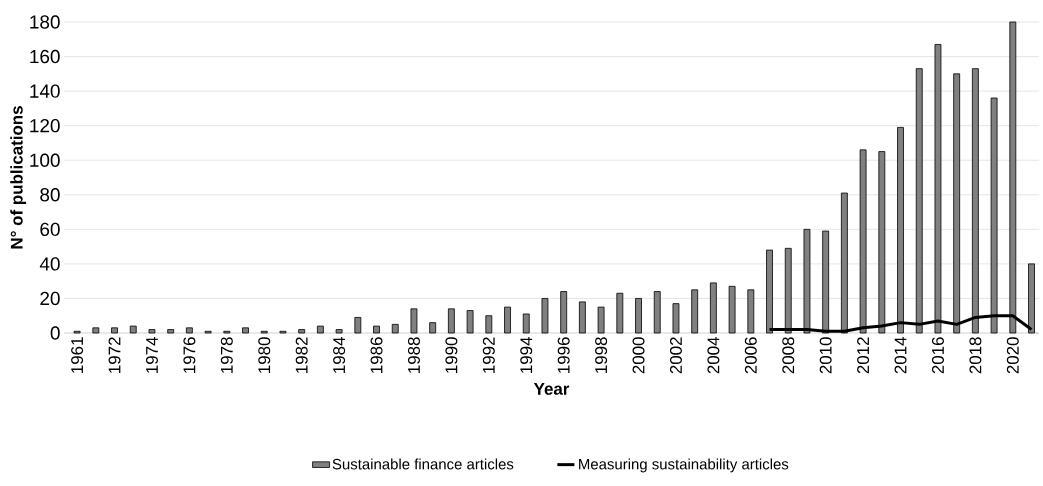 Image resolution: width=1043 pixels, height=486 pixels. What do you see at coordinates (226, 355) in the screenshot?
I see `x-tick-label: 1978` at bounding box center [226, 355].